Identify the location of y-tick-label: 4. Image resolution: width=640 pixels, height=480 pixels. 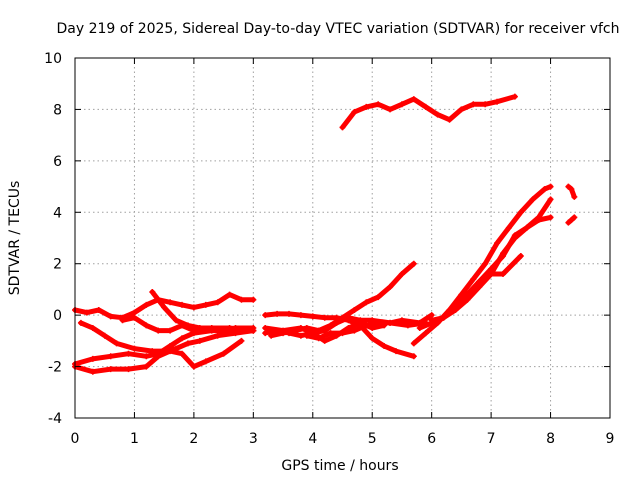
(57, 213).